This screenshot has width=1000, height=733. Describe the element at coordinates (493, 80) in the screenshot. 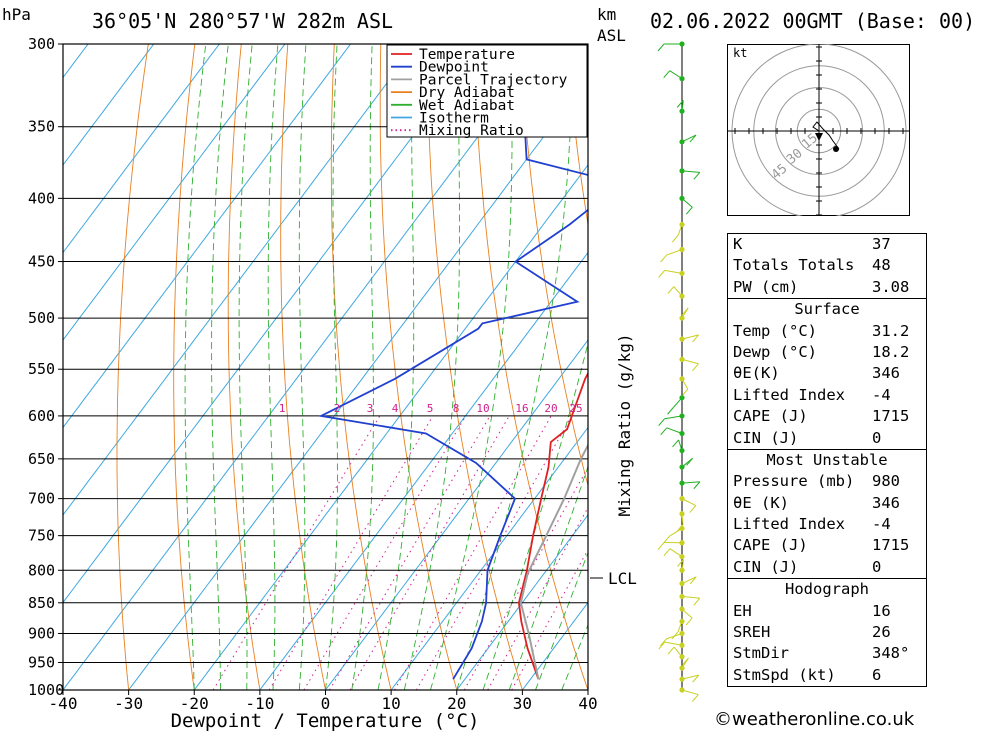

I see `legend-entry: Parcel Trajectory` at that location.